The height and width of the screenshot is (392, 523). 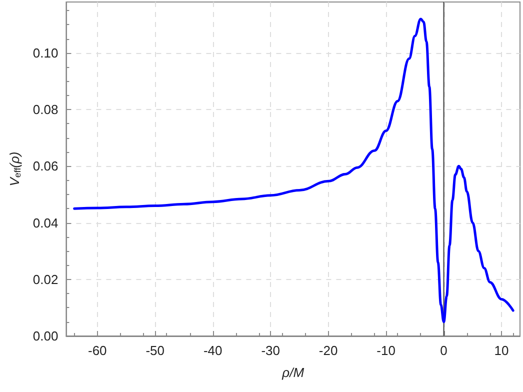 I want to click on x-tick-label: 10, so click(x=501, y=350).